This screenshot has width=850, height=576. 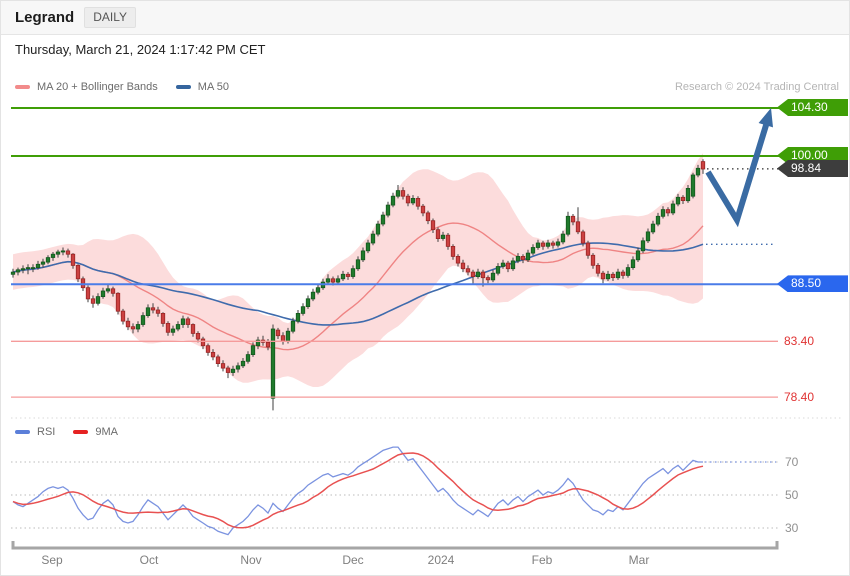 I want to click on ma20-bollinger-legend-swatch, so click(x=22, y=87).